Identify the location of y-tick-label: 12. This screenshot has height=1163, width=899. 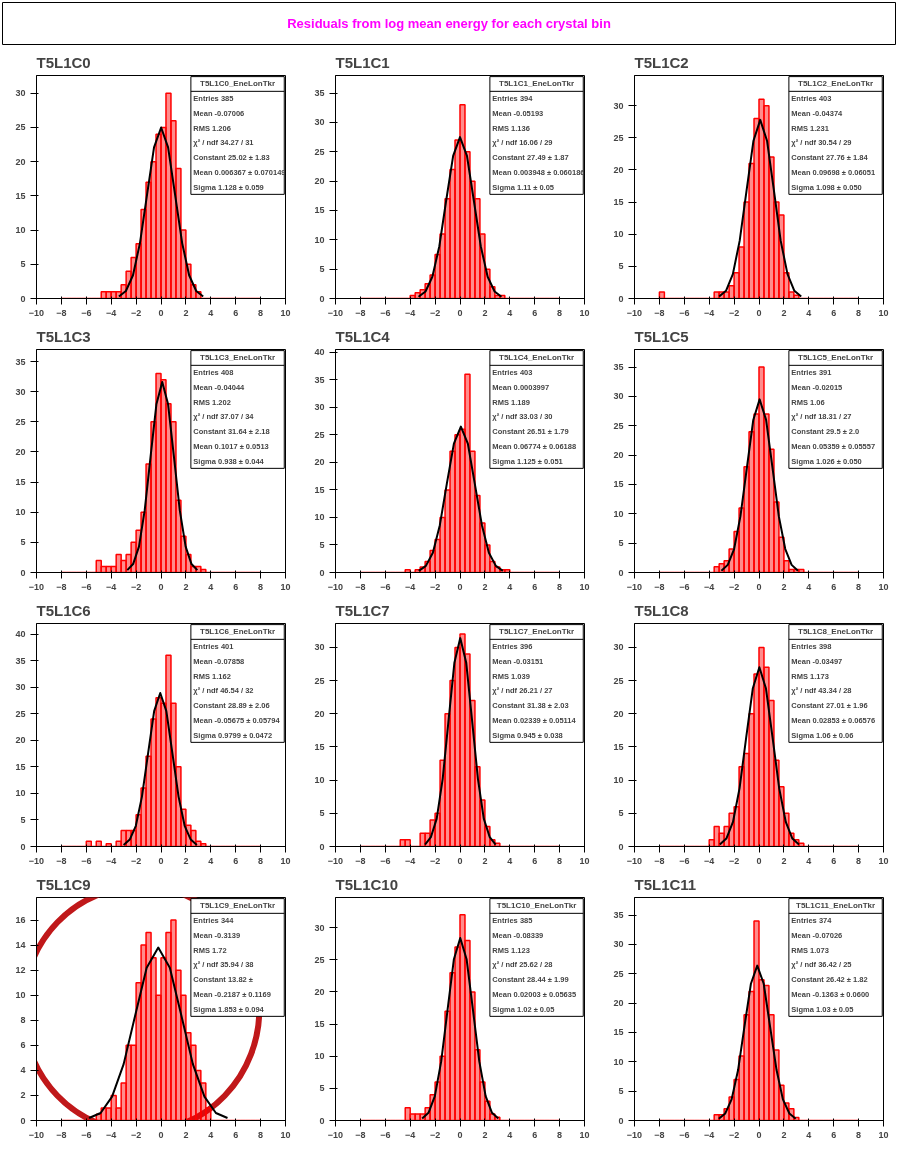
(20, 970).